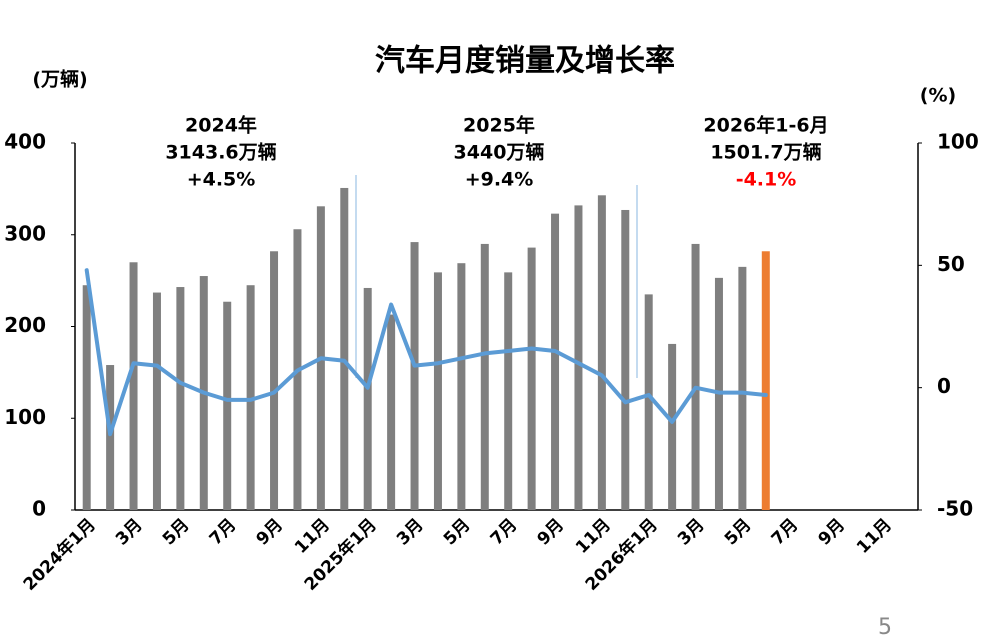 The image size is (1000, 640). Describe the element at coordinates (499, 152) in the screenshot. I see `annotation: 3440万辆` at that location.